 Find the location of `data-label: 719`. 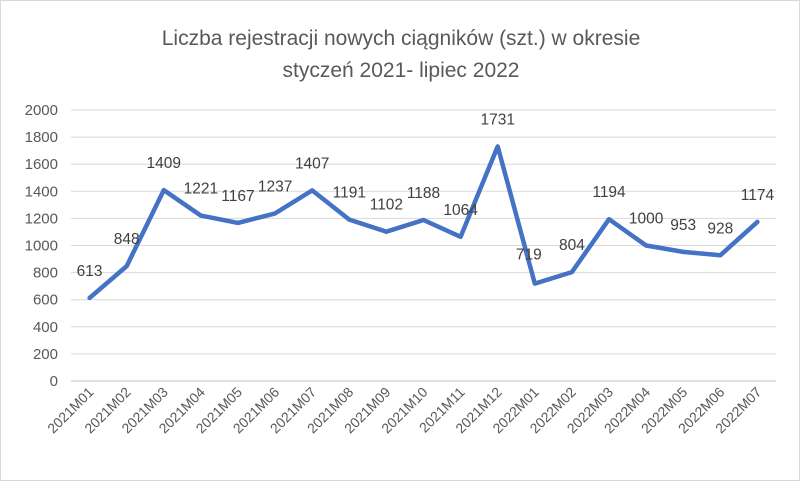

data-label: 719 is located at coordinates (529, 255).